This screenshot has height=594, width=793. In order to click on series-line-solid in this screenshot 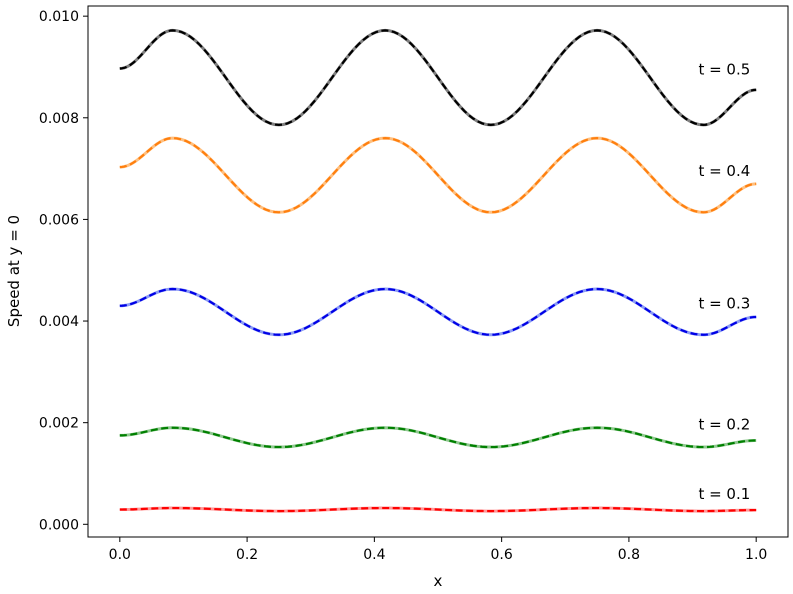, I will do `click(438, 437)`.